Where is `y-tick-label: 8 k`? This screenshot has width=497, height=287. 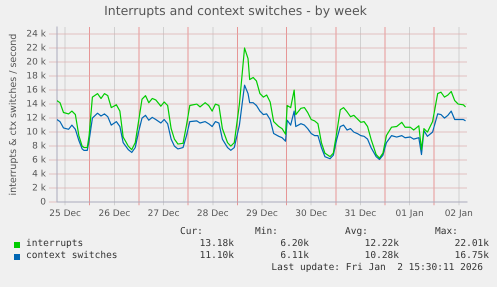 y-tick-label: 8 k is located at coordinates (39, 146).